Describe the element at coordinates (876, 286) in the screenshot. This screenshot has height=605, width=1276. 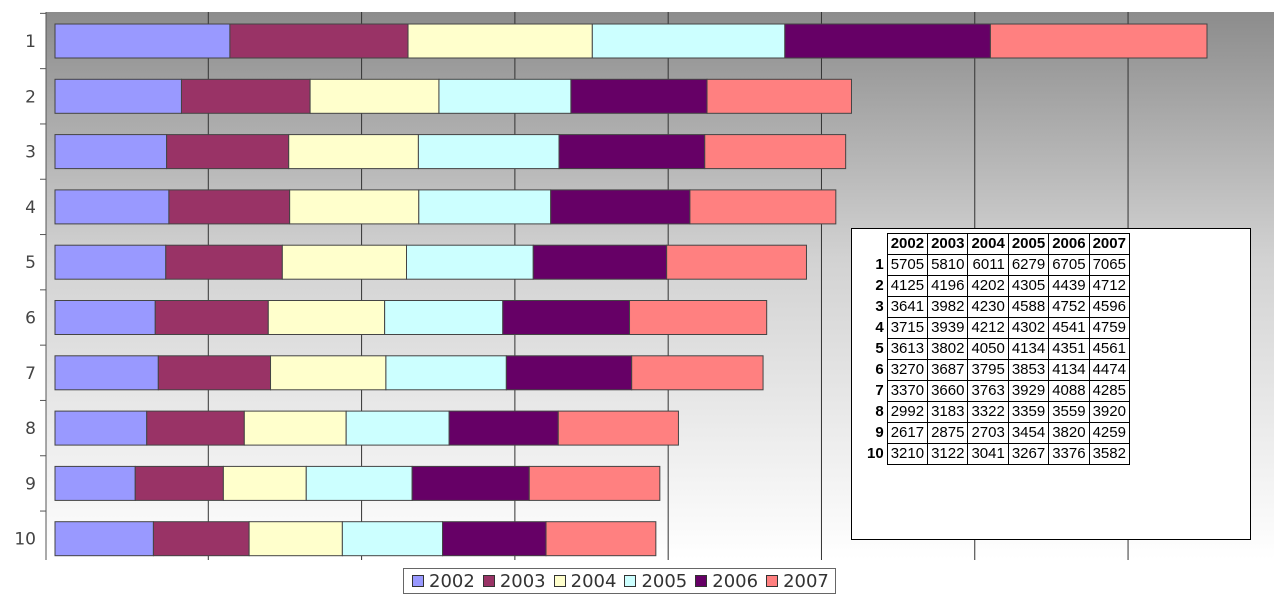
I see `data-table-row-label: 2` at that location.